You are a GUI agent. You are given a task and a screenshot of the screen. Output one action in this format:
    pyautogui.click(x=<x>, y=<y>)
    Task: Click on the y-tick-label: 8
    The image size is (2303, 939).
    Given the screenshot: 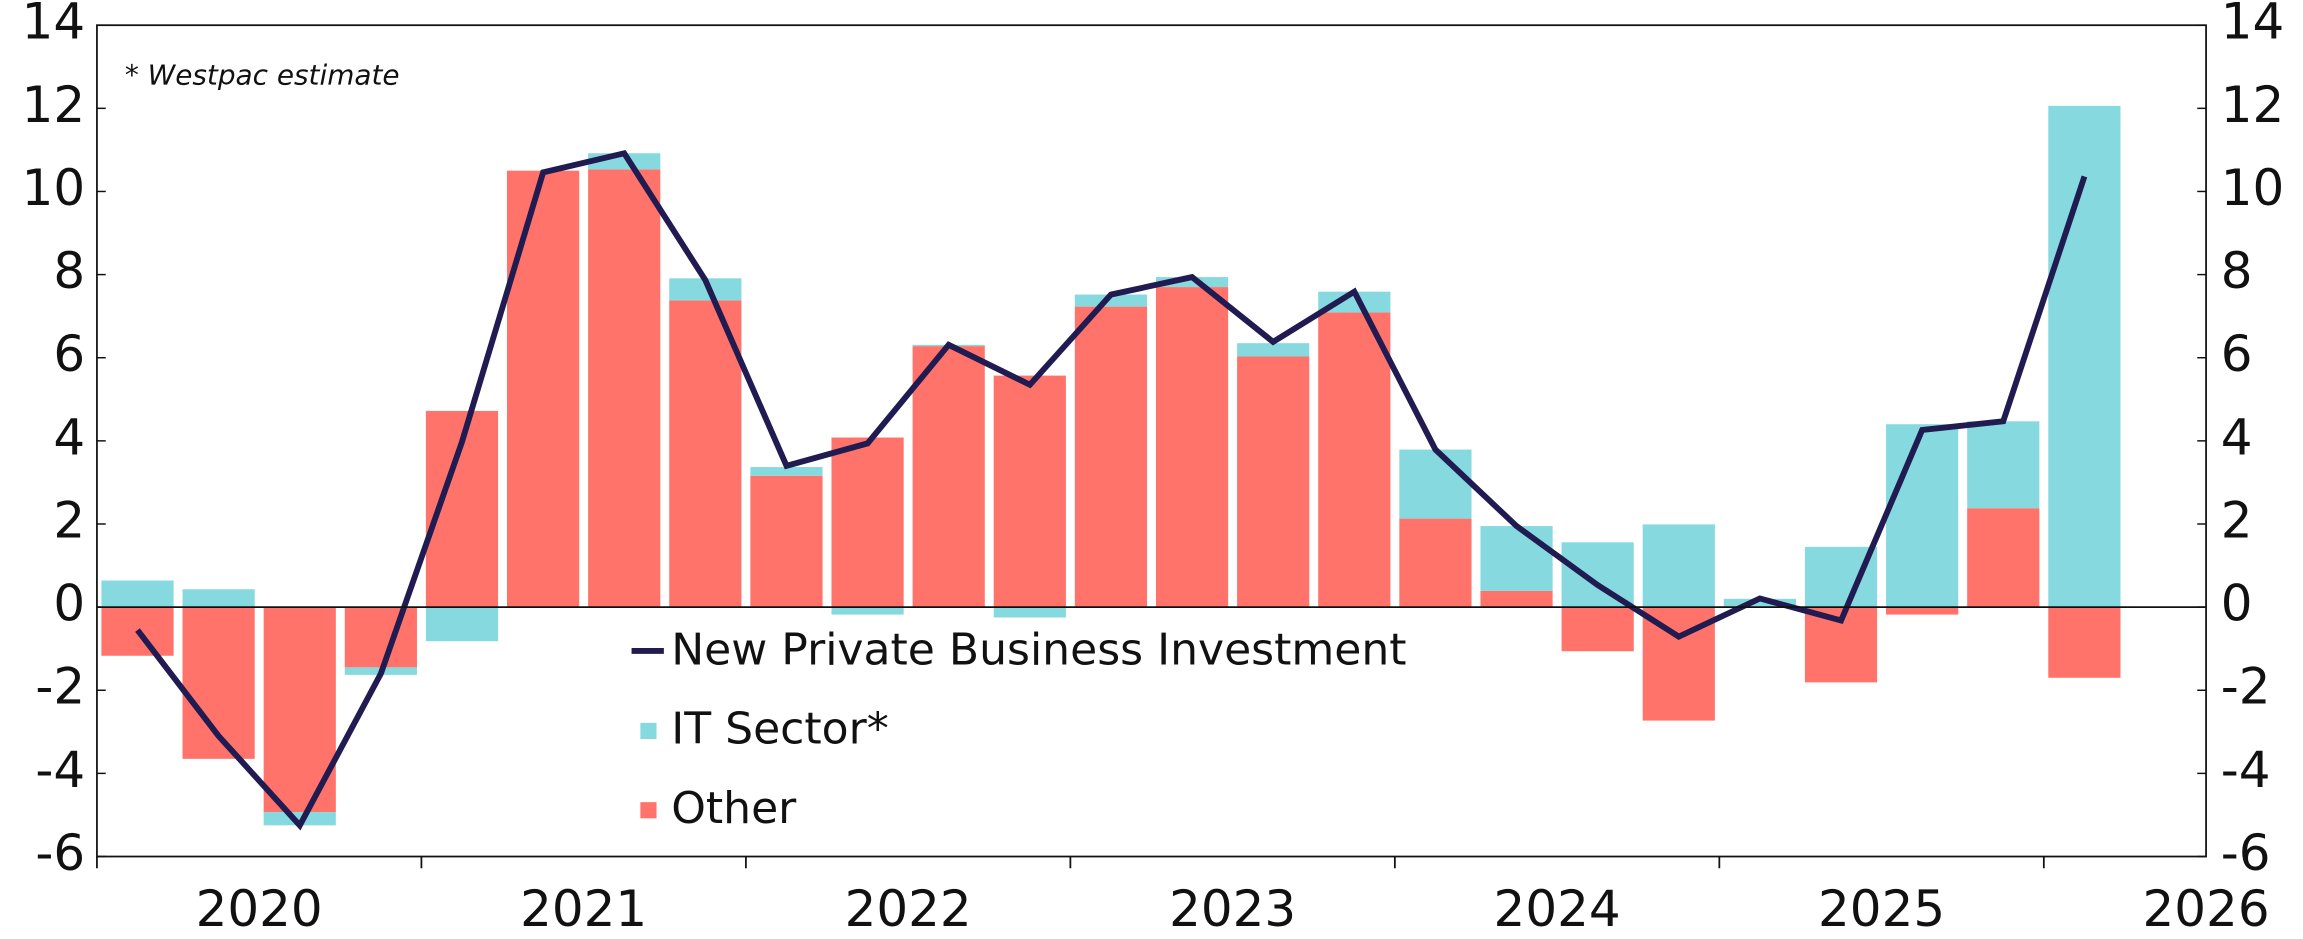 What is the action you would take?
    pyautogui.click(x=69, y=271)
    